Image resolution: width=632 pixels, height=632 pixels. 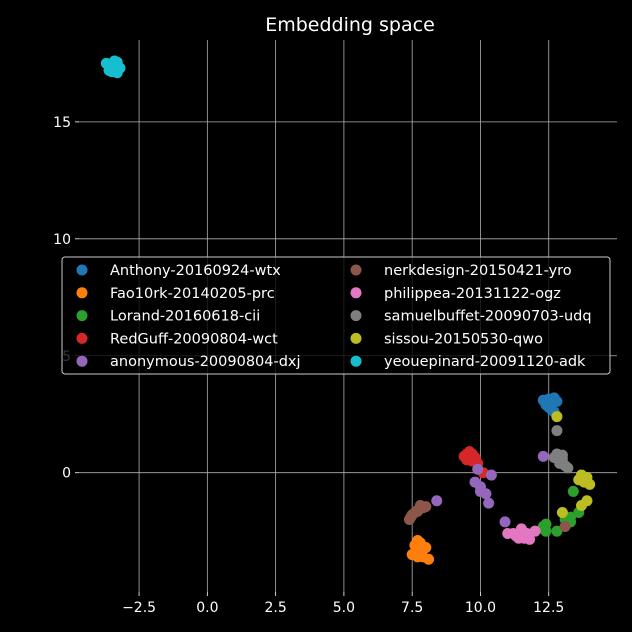 What do you see at coordinates (207, 608) in the screenshot?
I see `x-tick-label: 0.0` at bounding box center [207, 608].